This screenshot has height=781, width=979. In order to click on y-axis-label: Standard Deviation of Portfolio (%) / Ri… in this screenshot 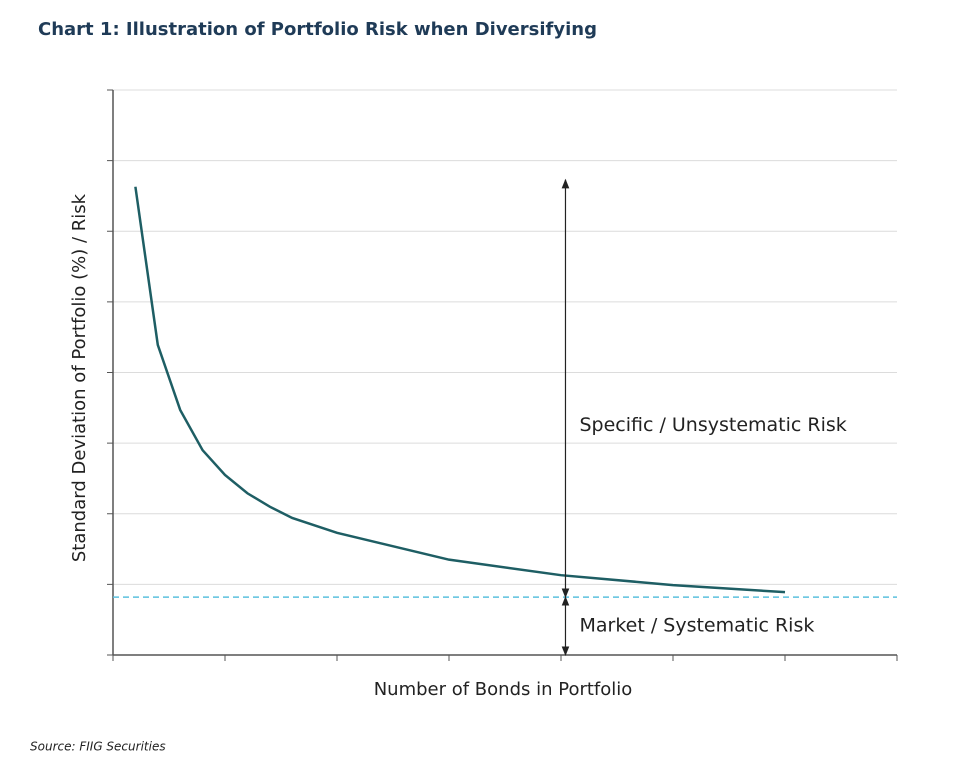, I will do `click(79, 377)`.